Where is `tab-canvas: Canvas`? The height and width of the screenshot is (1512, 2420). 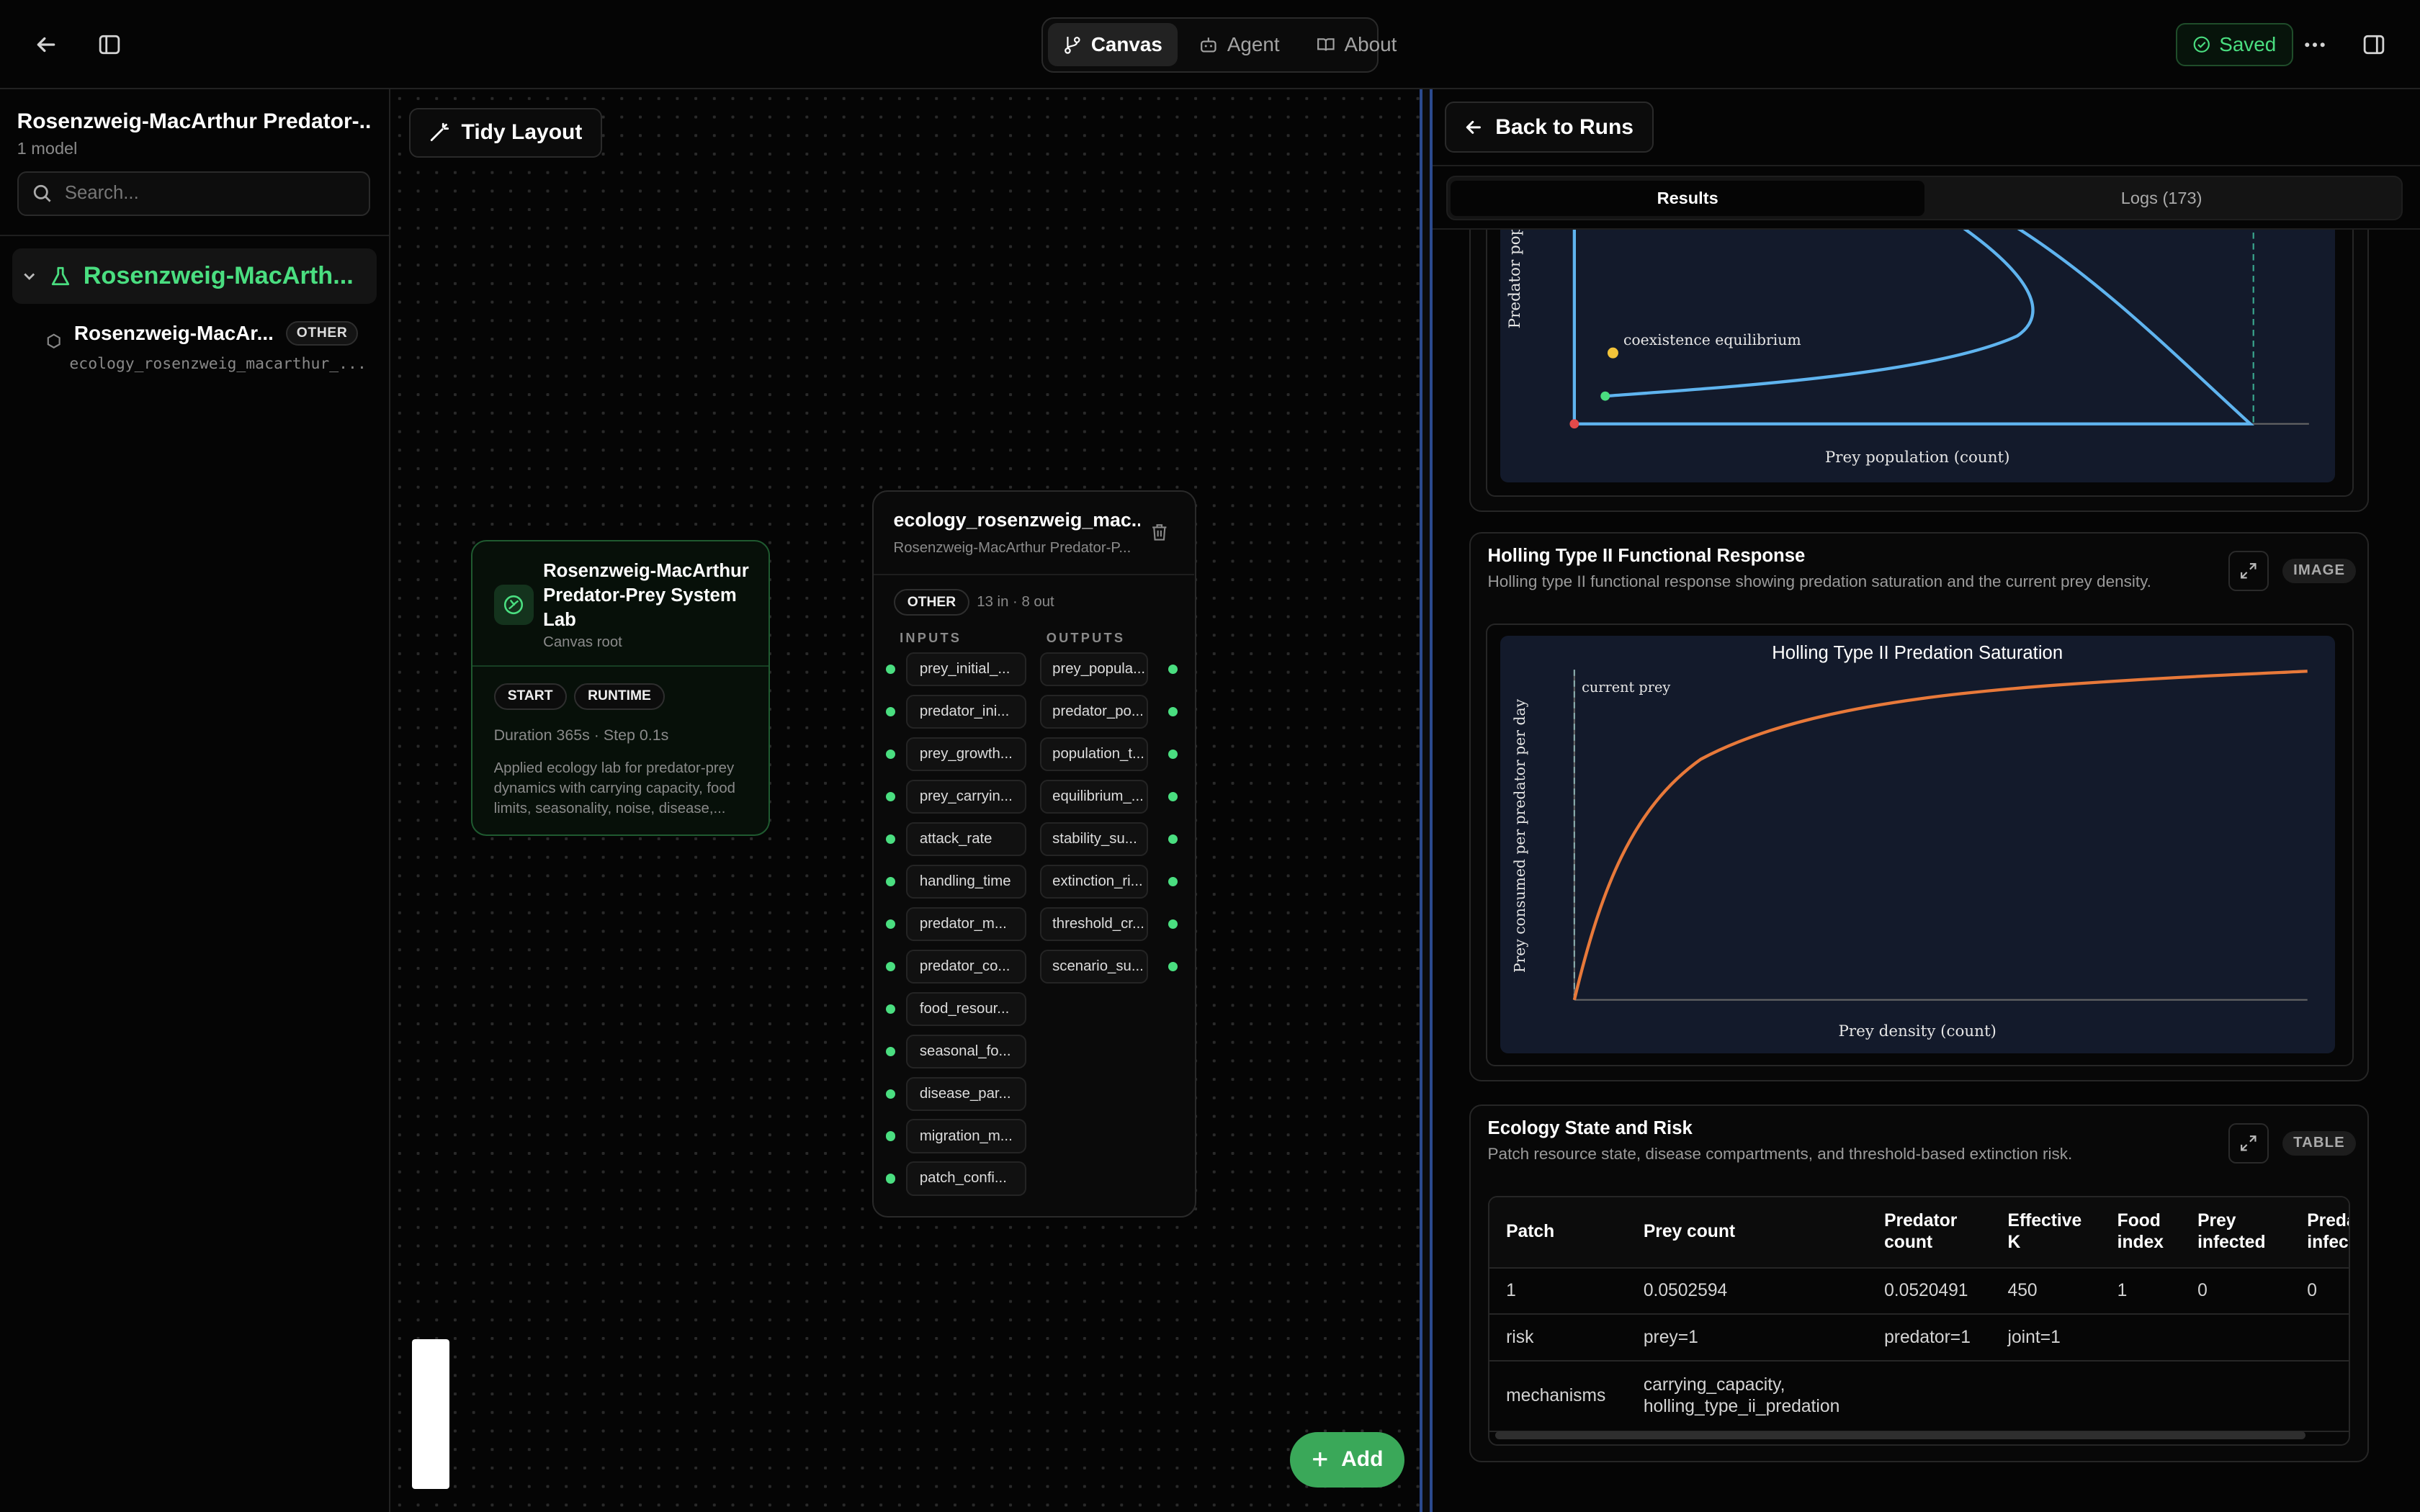
tab-canvas: Canvas is located at coordinates (1112, 45).